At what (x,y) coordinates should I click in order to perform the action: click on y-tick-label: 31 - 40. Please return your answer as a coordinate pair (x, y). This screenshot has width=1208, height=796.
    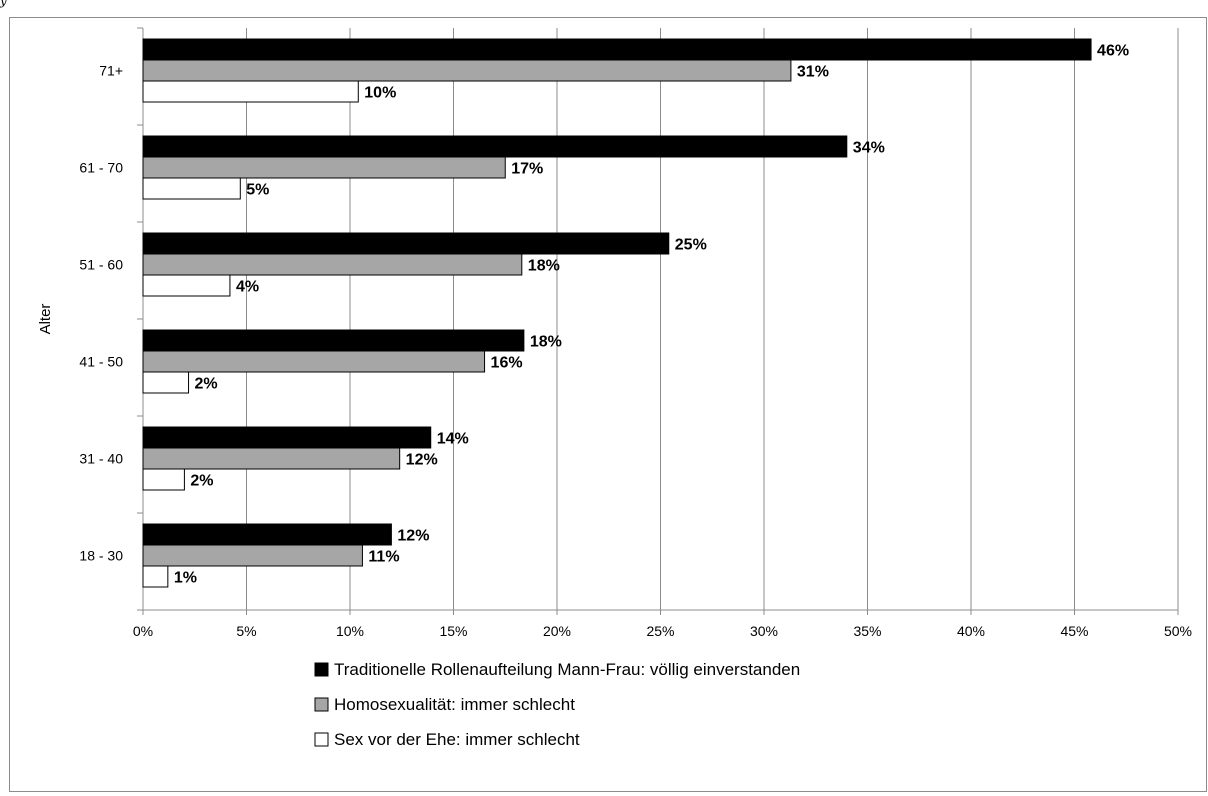
    Looking at the image, I should click on (101, 459).